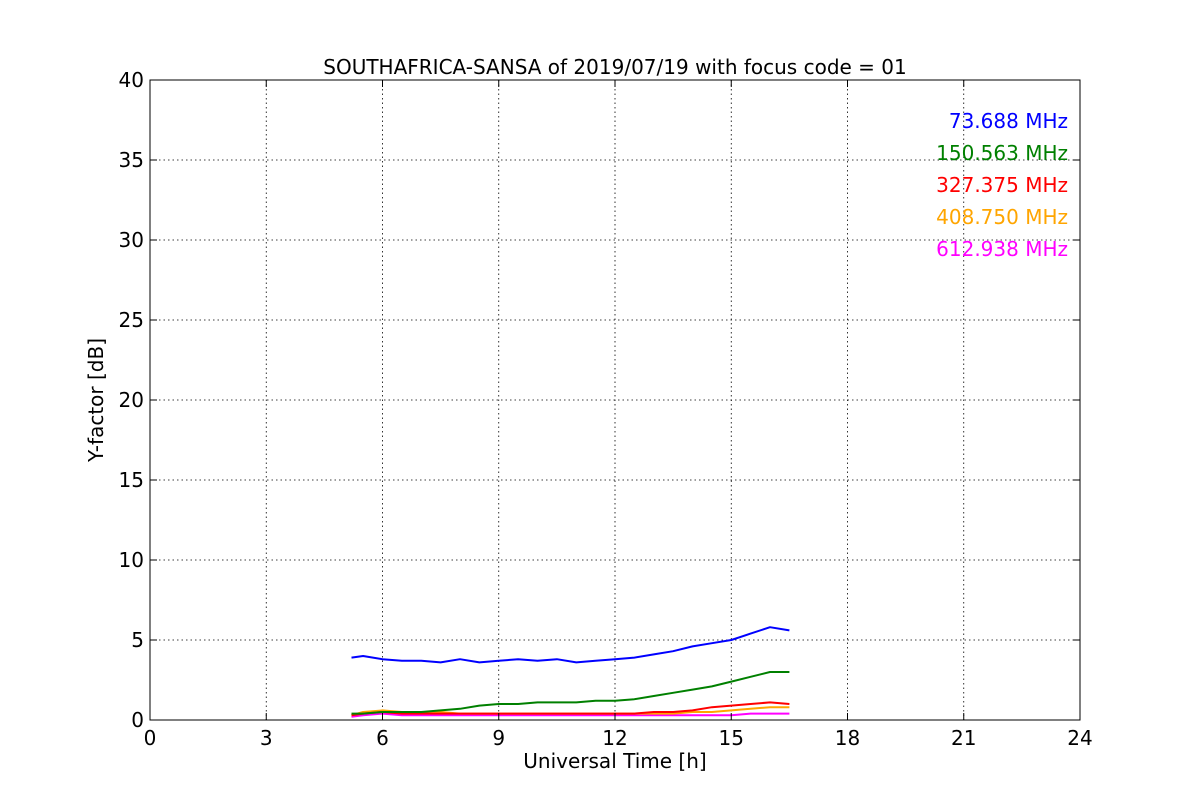 This screenshot has height=800, width=1200. I want to click on x-axis-label: Universal Time [h], so click(614, 761).